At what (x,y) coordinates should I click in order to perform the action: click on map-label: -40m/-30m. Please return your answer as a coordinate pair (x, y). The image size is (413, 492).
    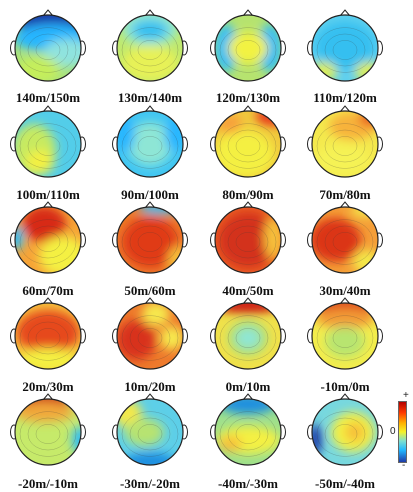
    Looking at the image, I should click on (248, 483).